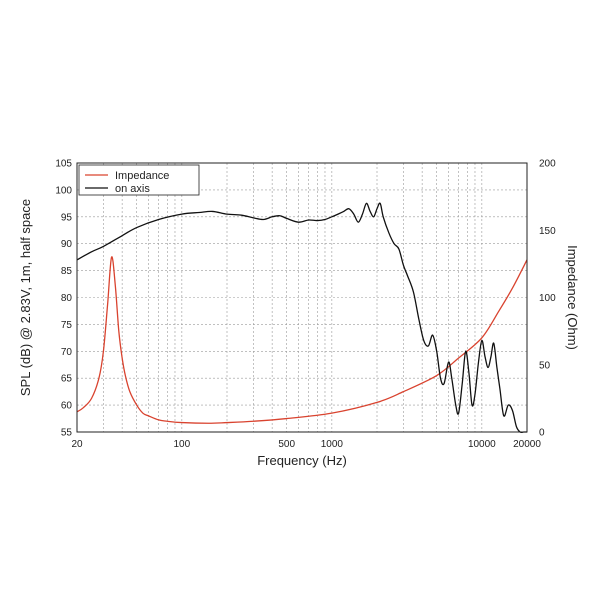 The height and width of the screenshot is (600, 600). Describe the element at coordinates (67, 298) in the screenshot. I see `y-tick-label: 80` at that location.